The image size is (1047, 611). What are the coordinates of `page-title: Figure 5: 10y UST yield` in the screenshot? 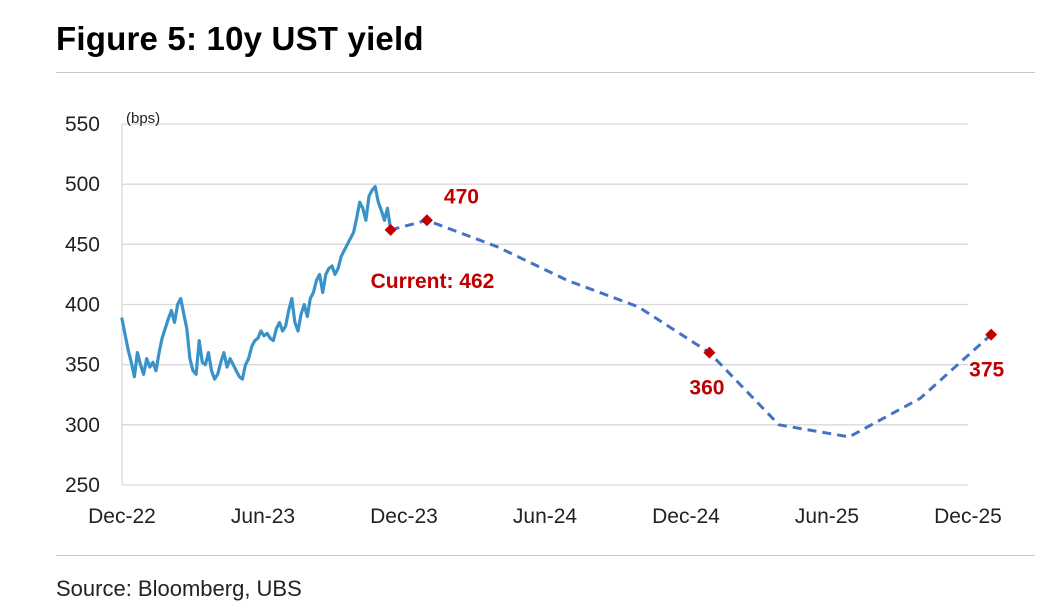 It's located at (240, 38).